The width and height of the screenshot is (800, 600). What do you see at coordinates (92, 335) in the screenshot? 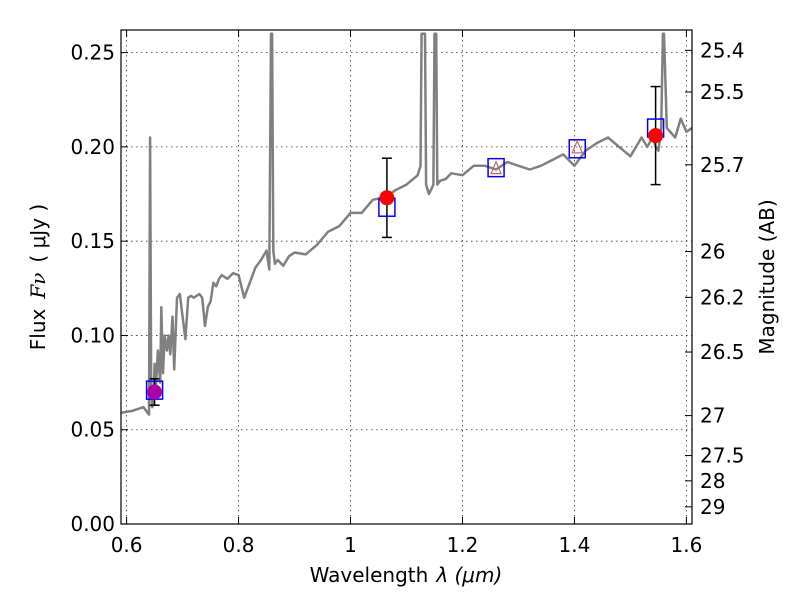
I see `y-tick-label: 0.10` at bounding box center [92, 335].